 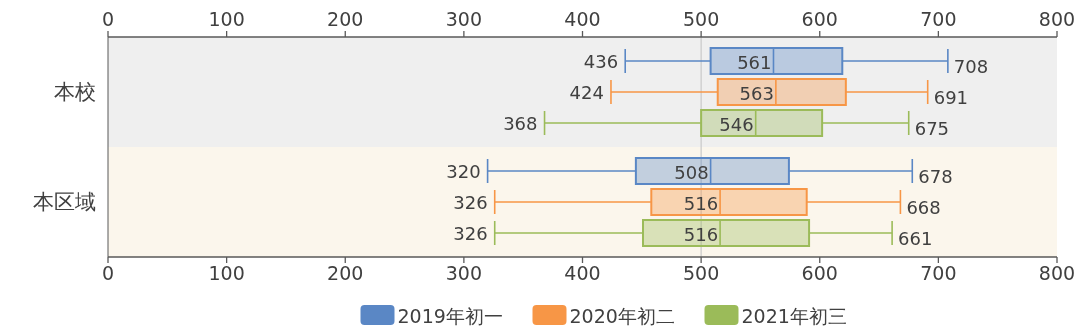 I want to click on legend-label: 2021年初三, so click(x=794, y=316).